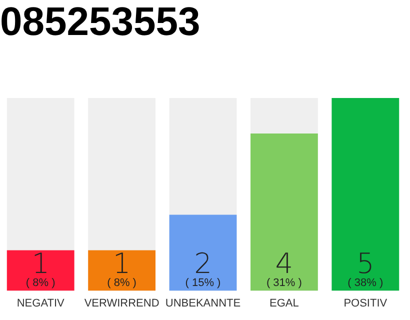 This screenshot has height=320, width=410. Describe the element at coordinates (40, 303) in the screenshot. I see `x-tick-label: NEGATIV` at that location.